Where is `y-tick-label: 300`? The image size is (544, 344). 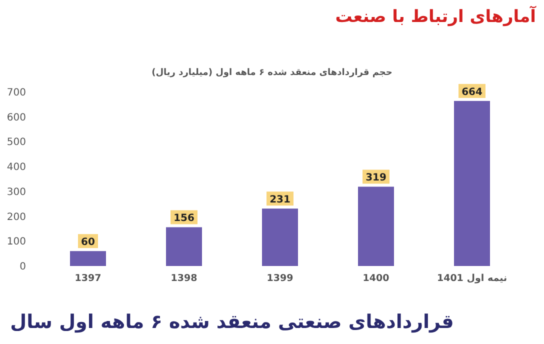
y-tick-label: 300 is located at coordinates (16, 192).